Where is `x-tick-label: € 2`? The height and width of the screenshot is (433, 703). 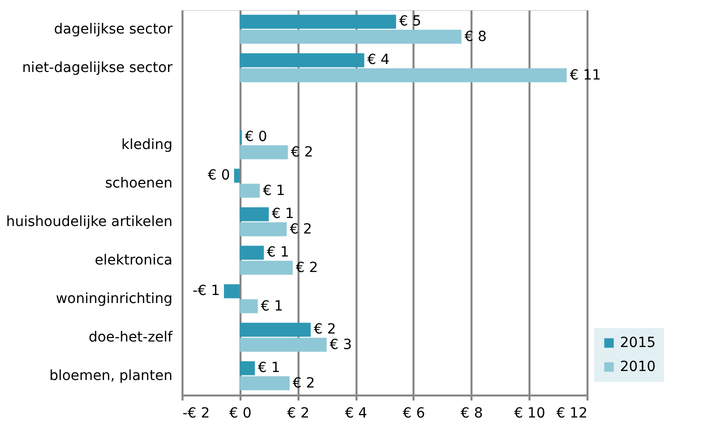
x-tick-label: € 2 is located at coordinates (298, 414).